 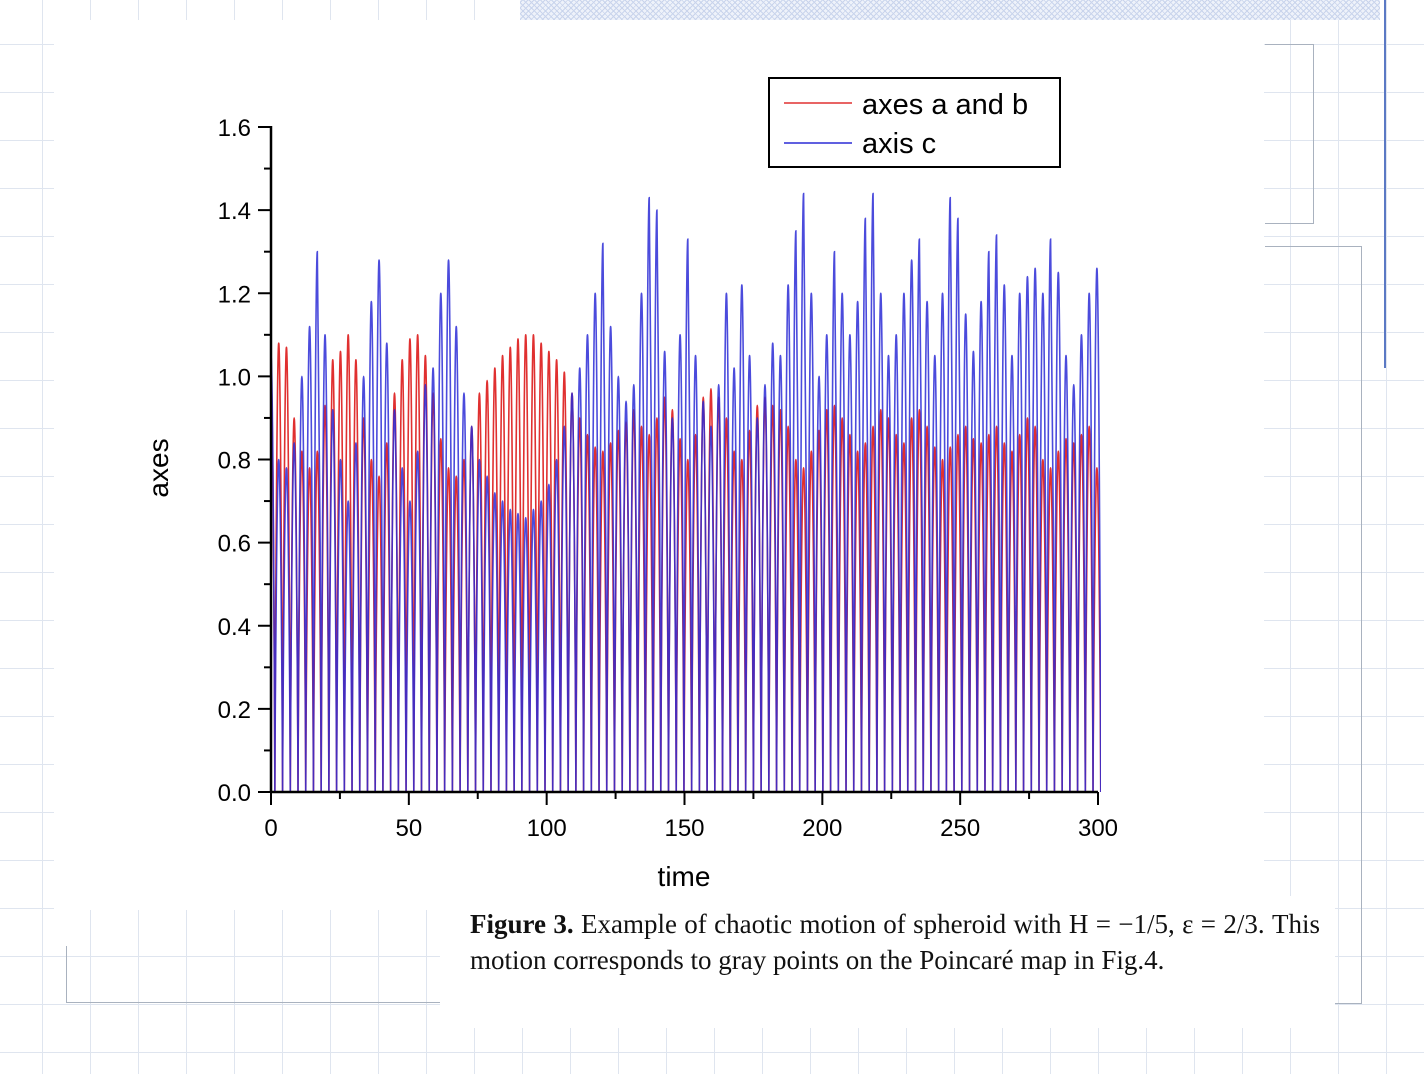 What do you see at coordinates (234, 793) in the screenshot?
I see `y-tick-label: 0.0` at bounding box center [234, 793].